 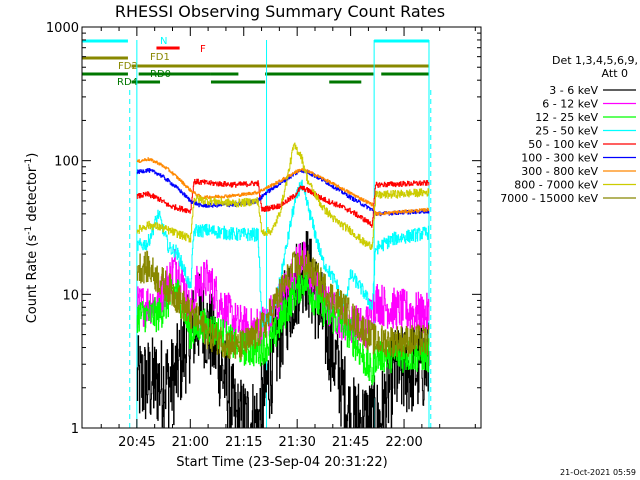 What do you see at coordinates (75, 429) in the screenshot?
I see `y-tick-label: 1` at bounding box center [75, 429].